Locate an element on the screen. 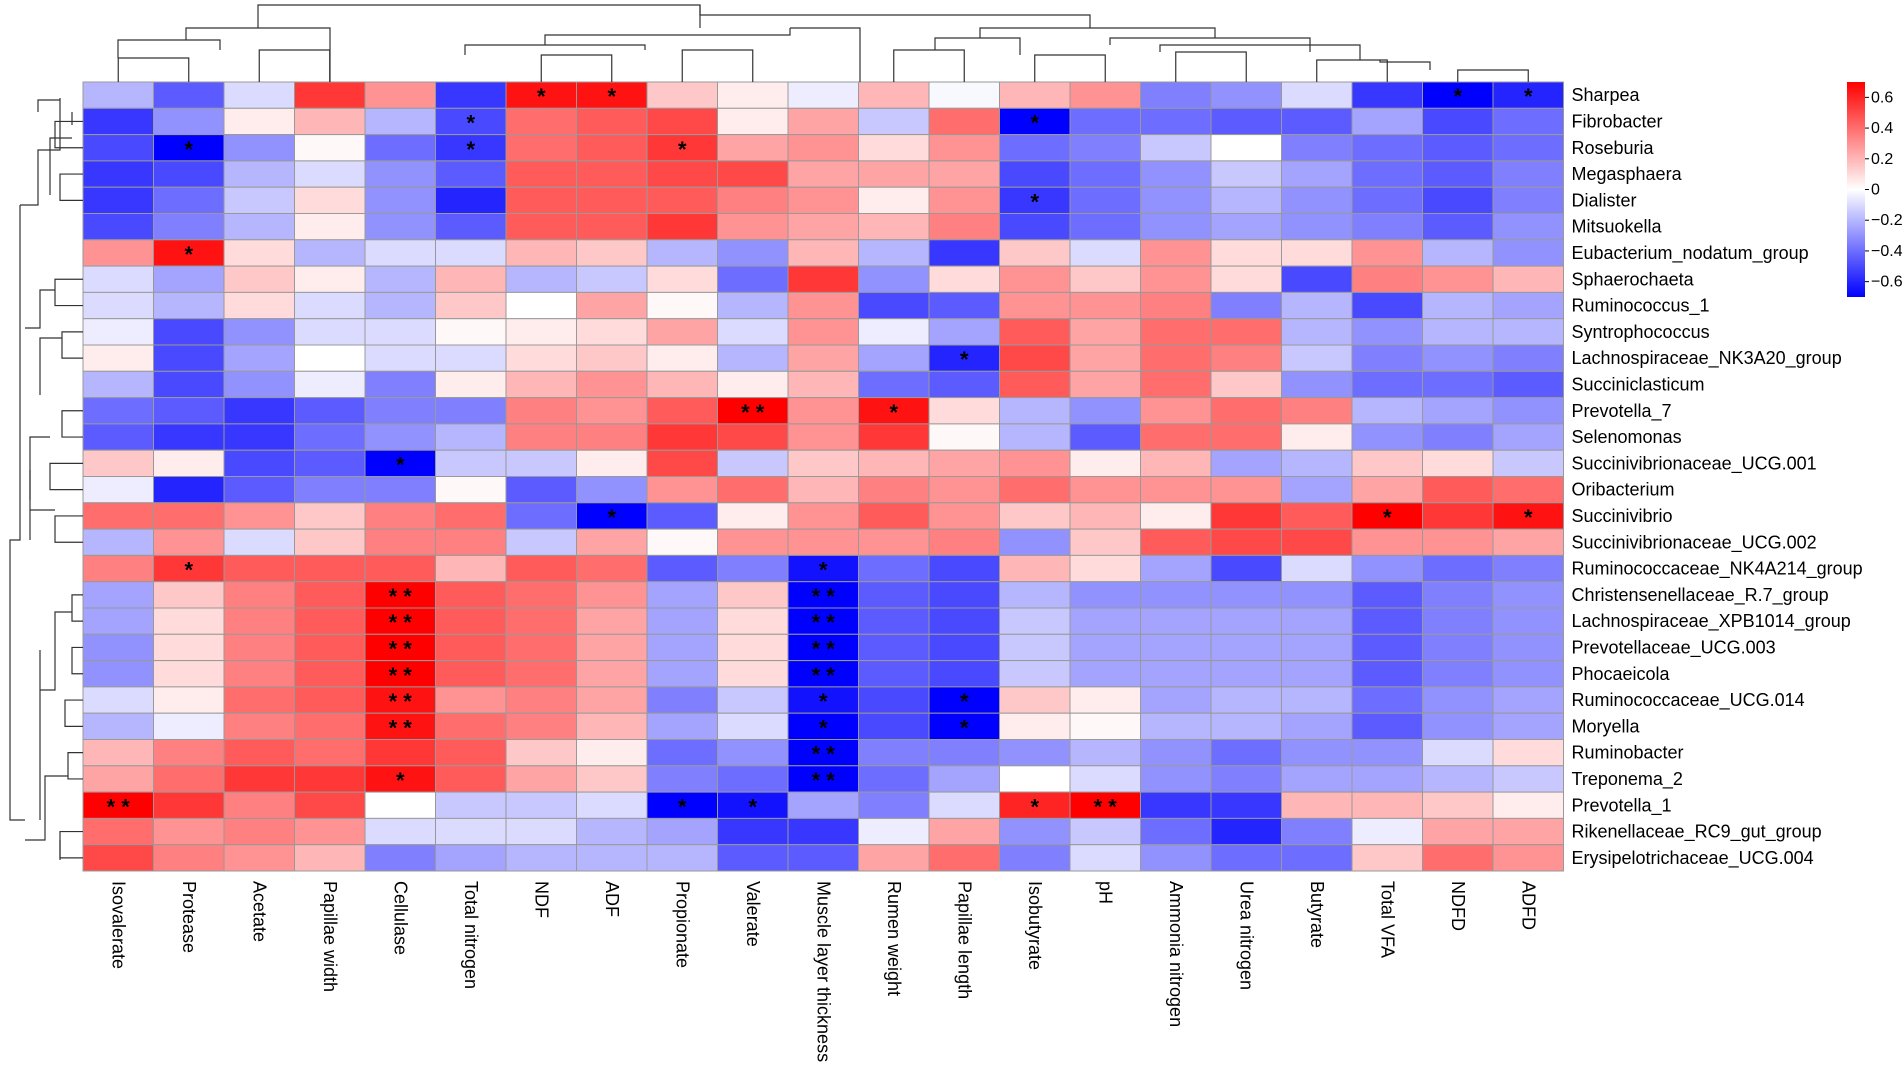  row-label: Treponema_2 is located at coordinates (1627, 779).